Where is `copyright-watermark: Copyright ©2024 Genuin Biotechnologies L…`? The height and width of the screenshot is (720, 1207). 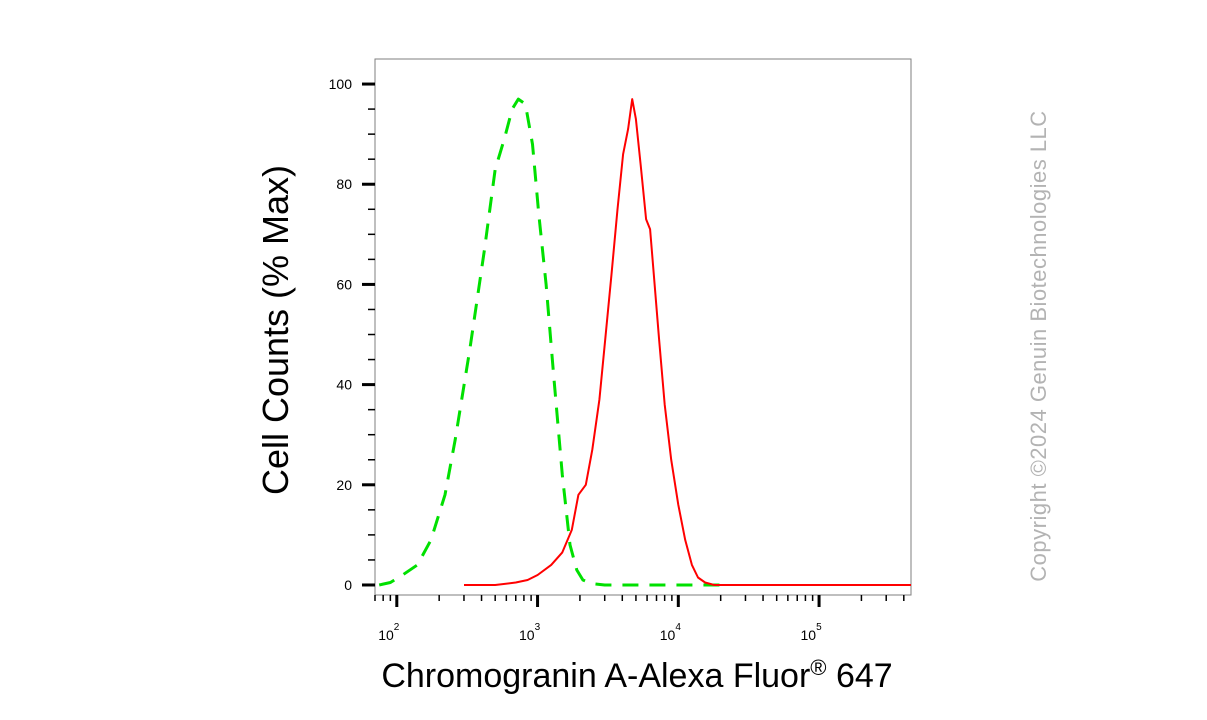 copyright-watermark: Copyright ©2024 Genuin Biotechnologies L… is located at coordinates (1038, 345).